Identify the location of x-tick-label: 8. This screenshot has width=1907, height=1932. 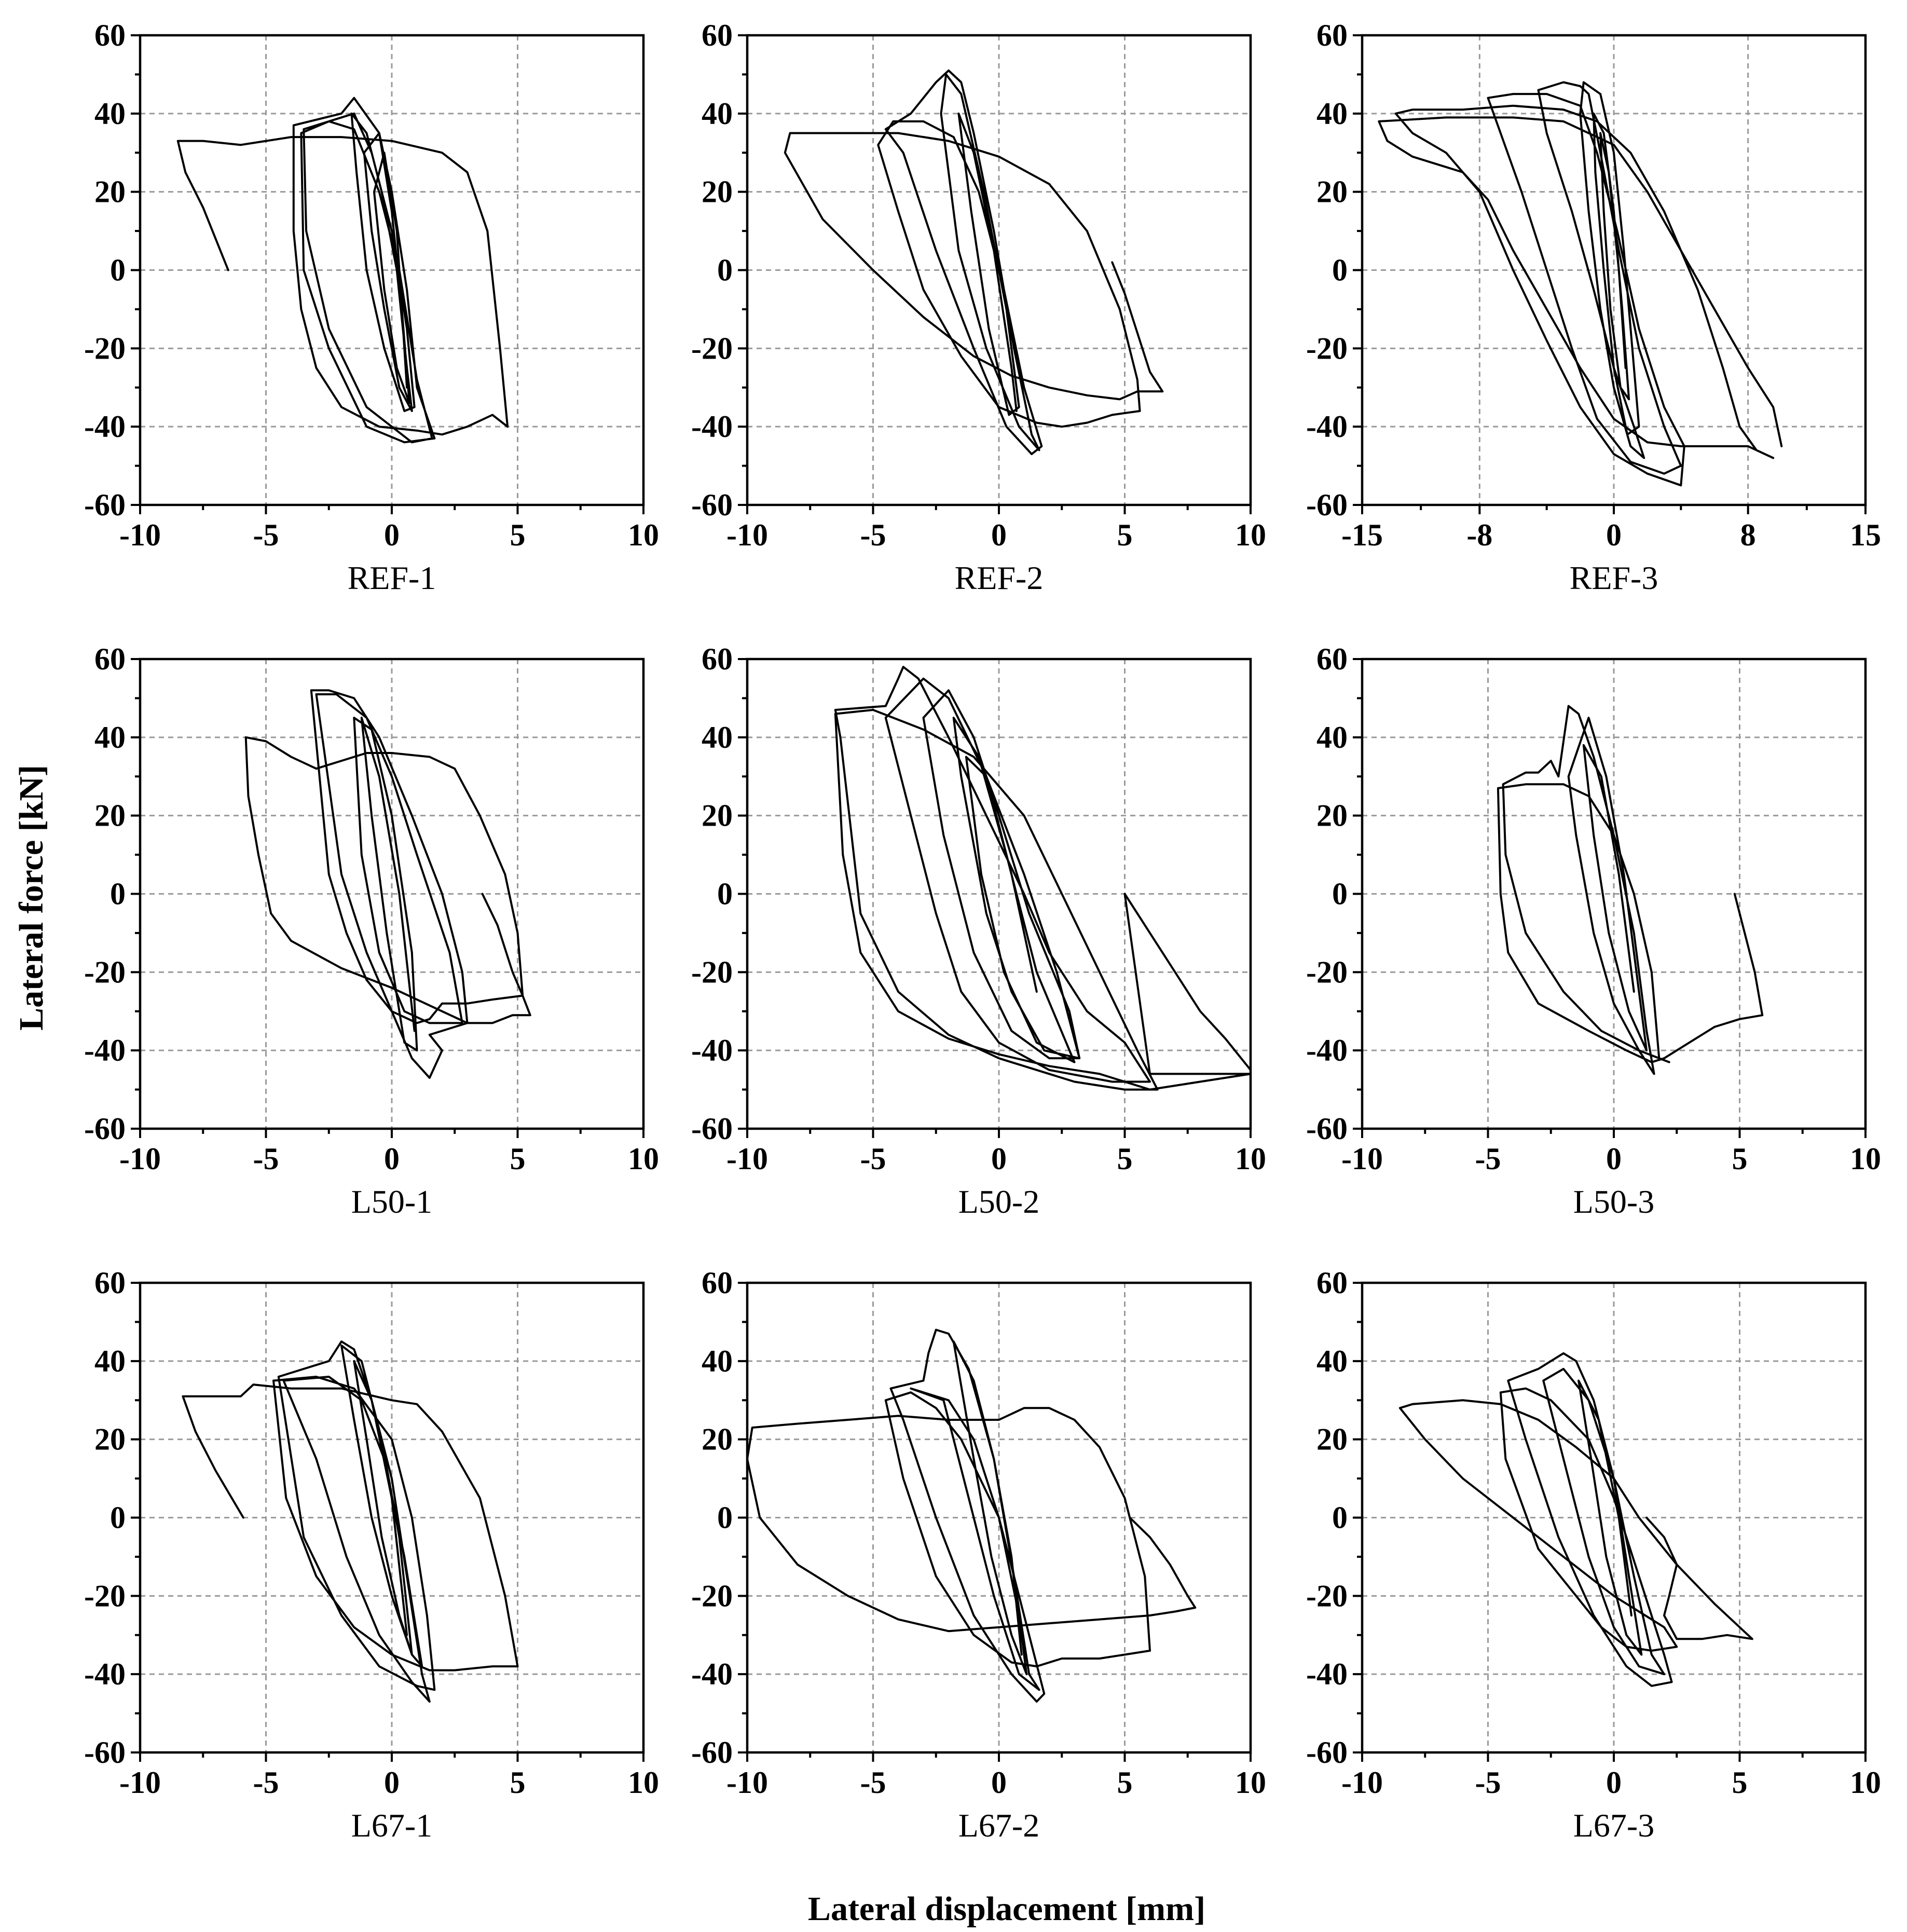
(1748, 535).